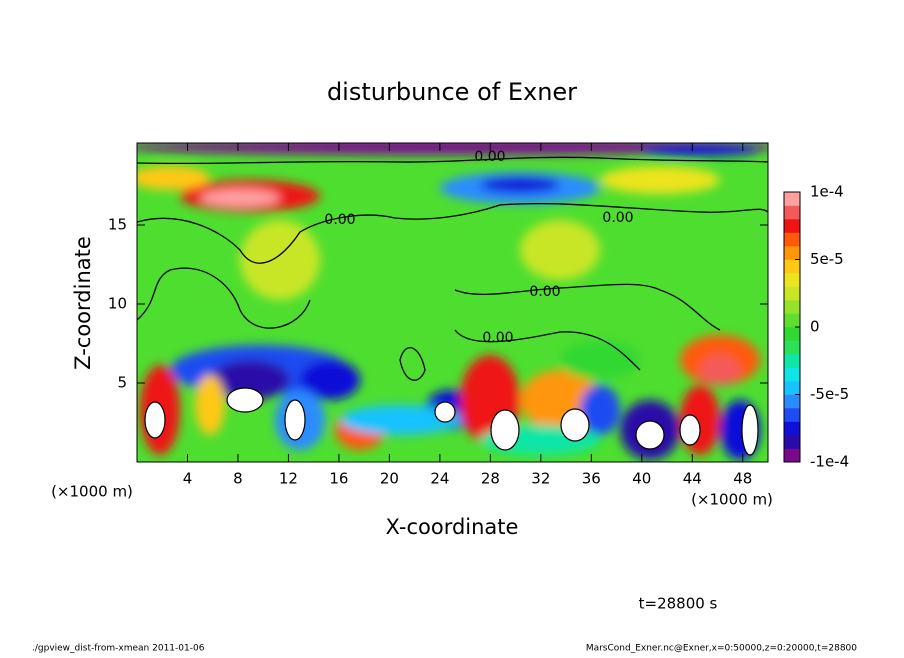  Describe the element at coordinates (827, 192) in the screenshot. I see `colorbar-tick-label: 1e-4` at that location.